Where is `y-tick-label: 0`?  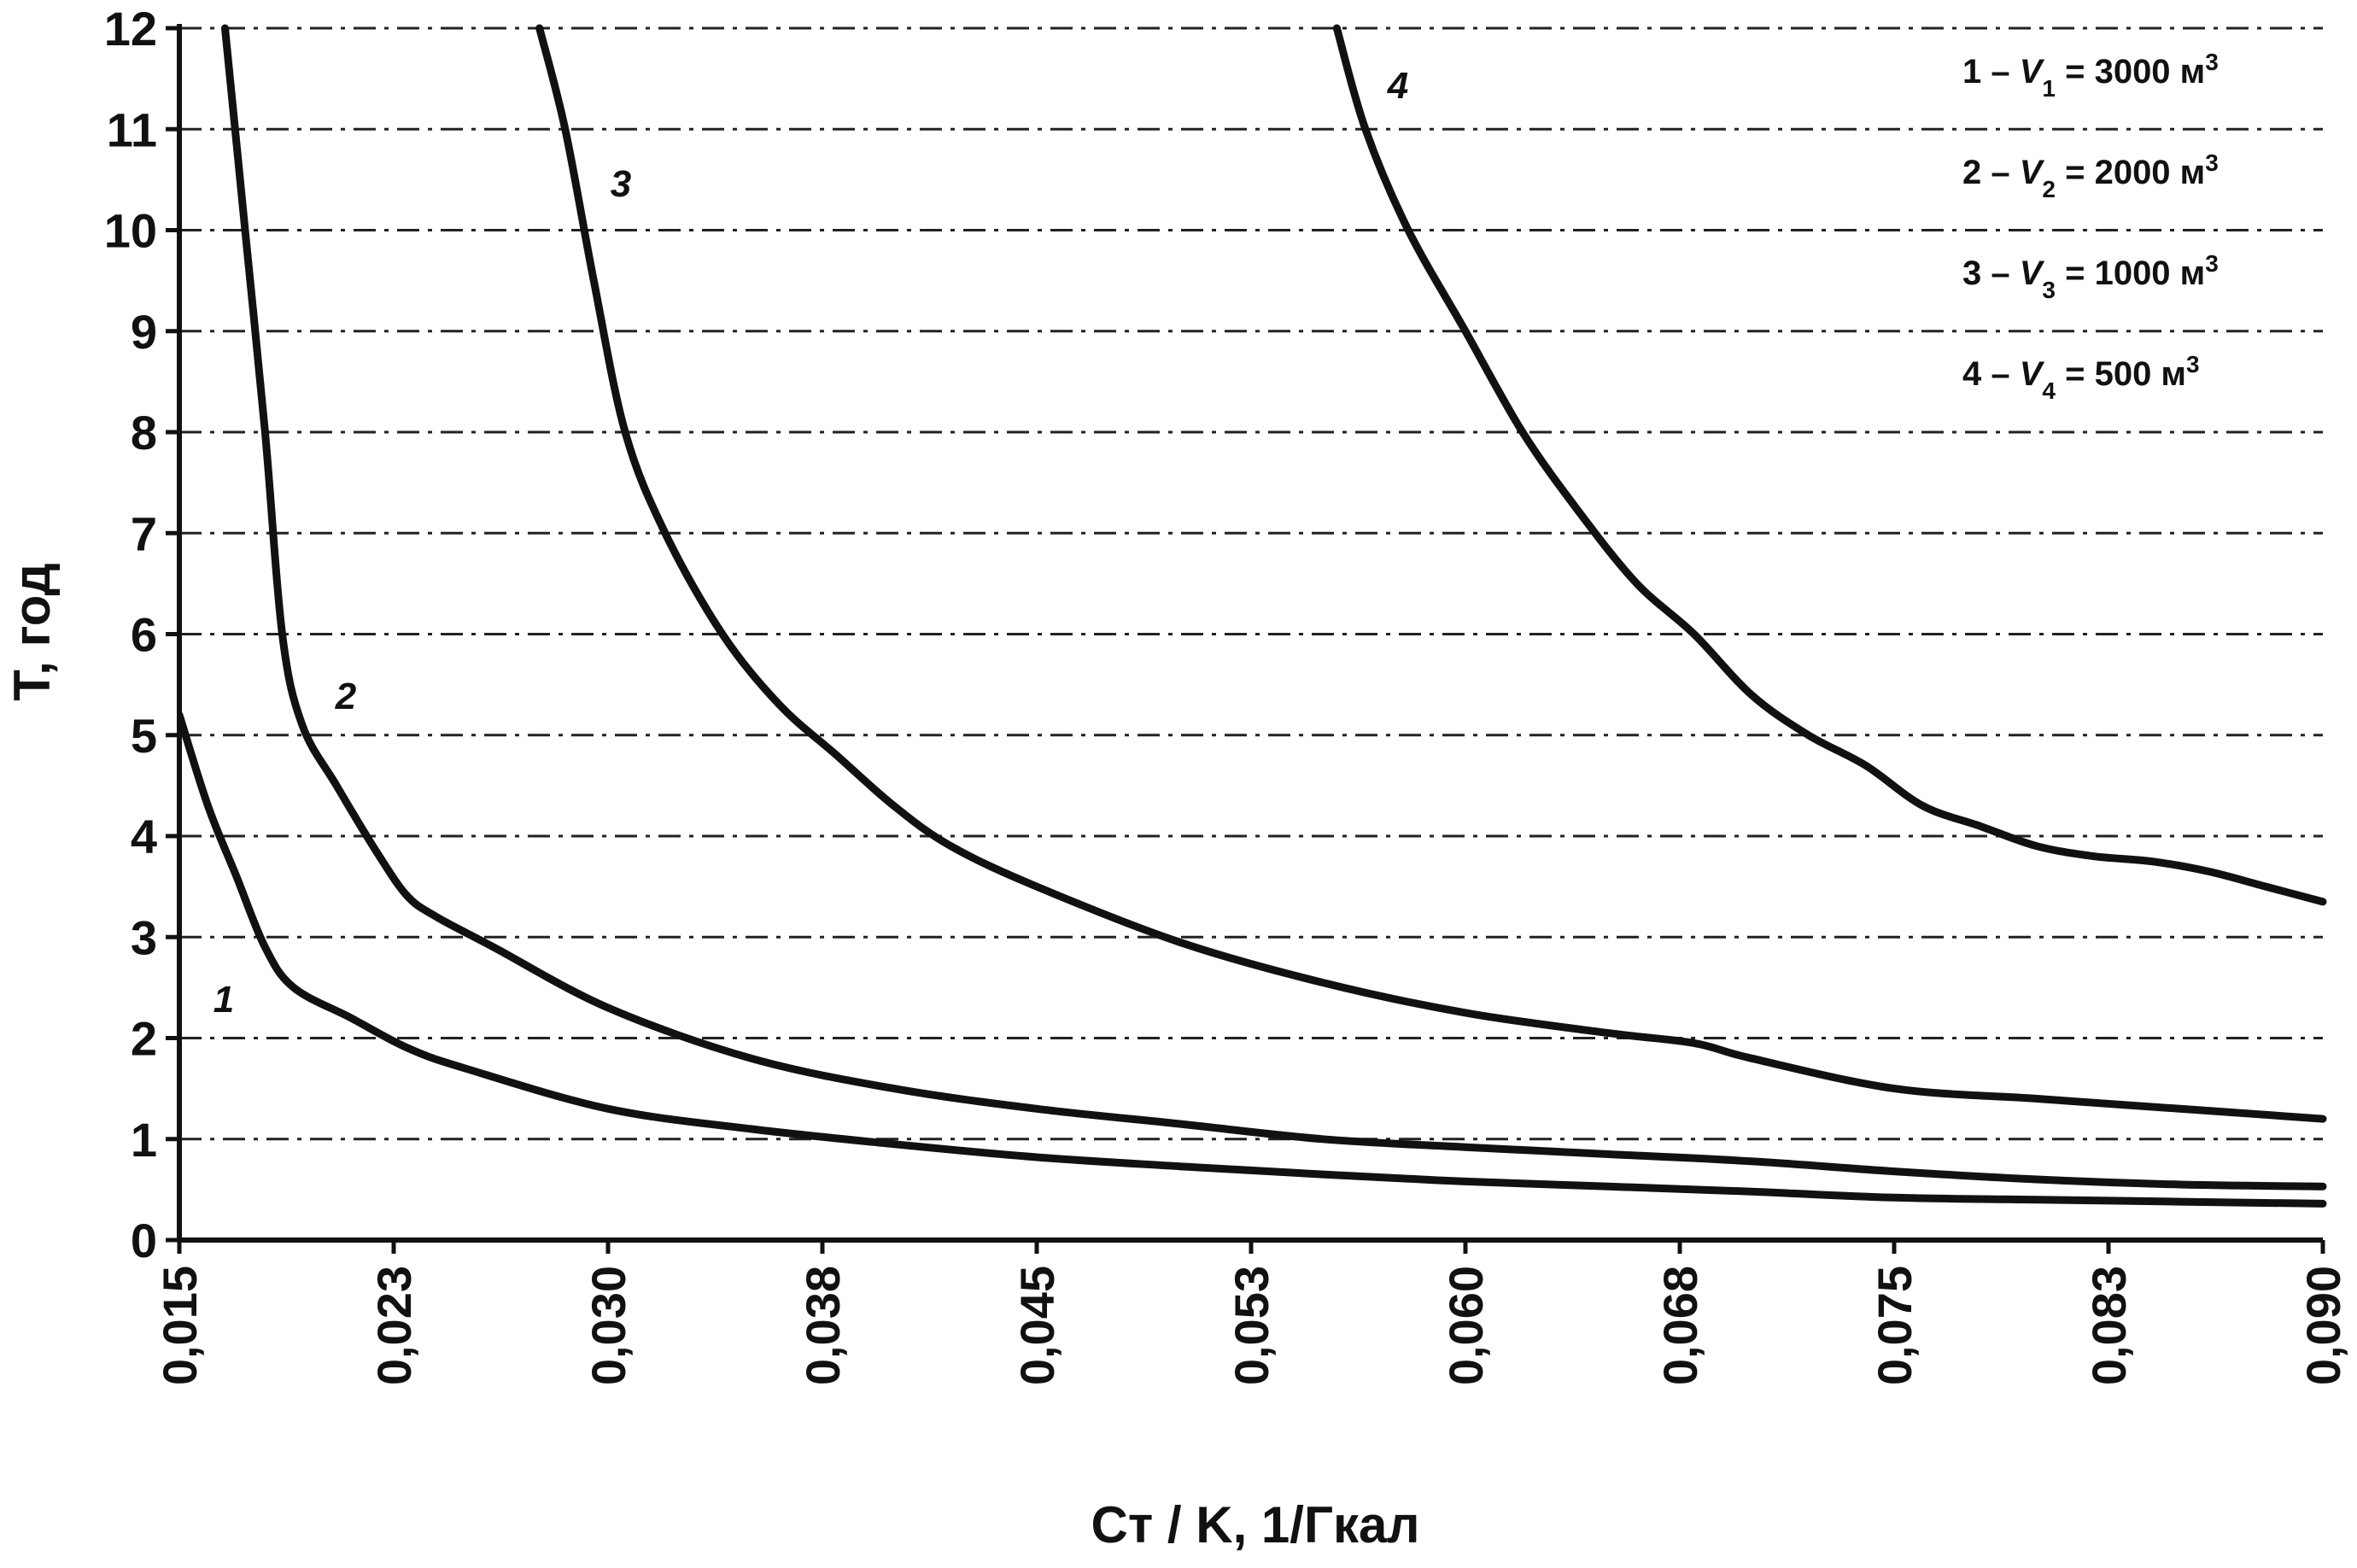
y-tick-label: 0 is located at coordinates (144, 1240).